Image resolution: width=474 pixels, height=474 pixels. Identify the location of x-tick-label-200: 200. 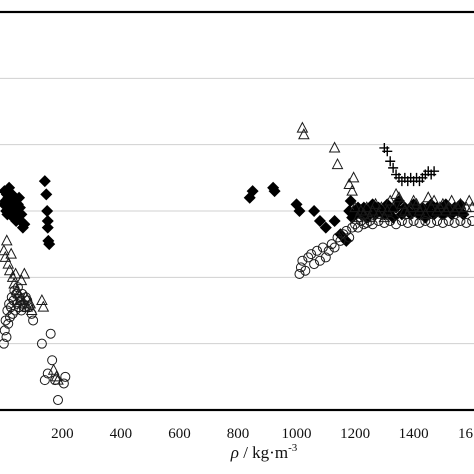
(62, 434).